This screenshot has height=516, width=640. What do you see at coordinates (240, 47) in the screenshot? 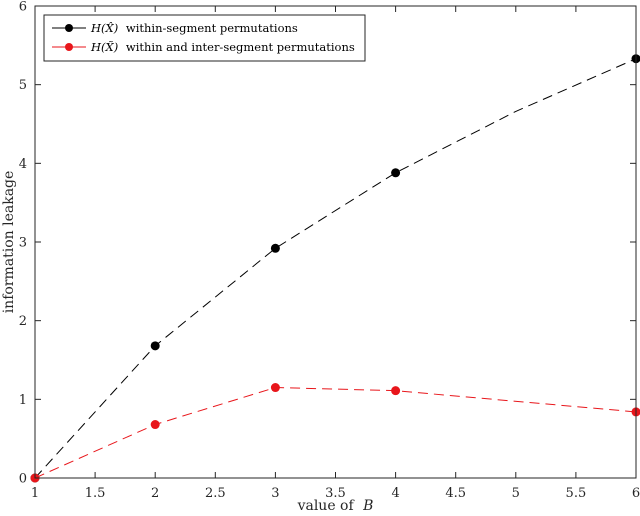
I see `legend-label-text: within and inter-segment permutations` at bounding box center [240, 47].